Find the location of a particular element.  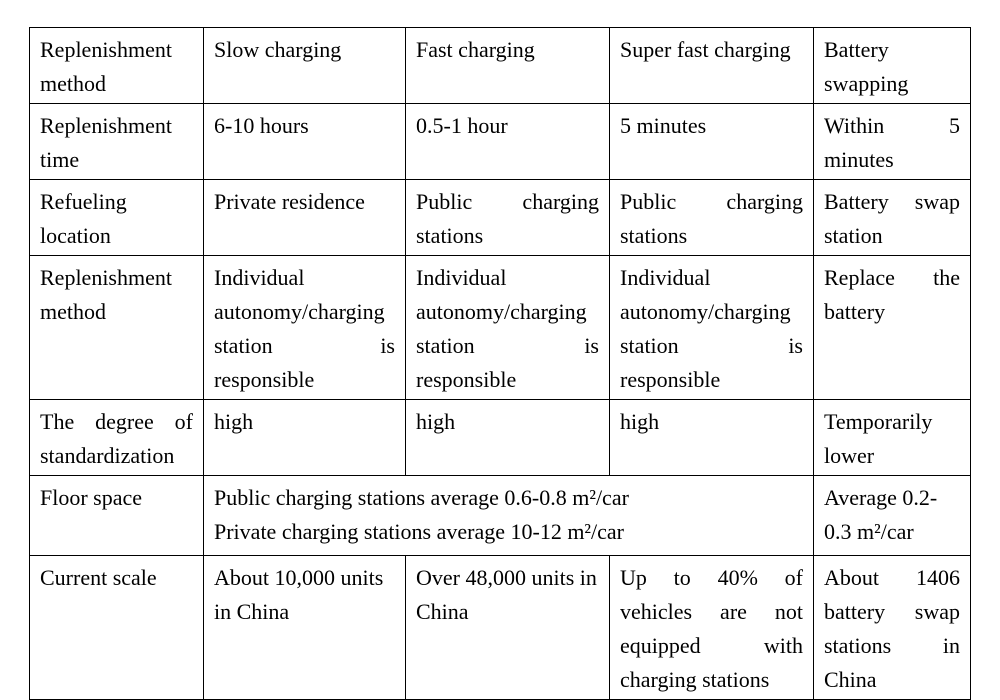

table-cell: 5 minutes is located at coordinates (711, 141).